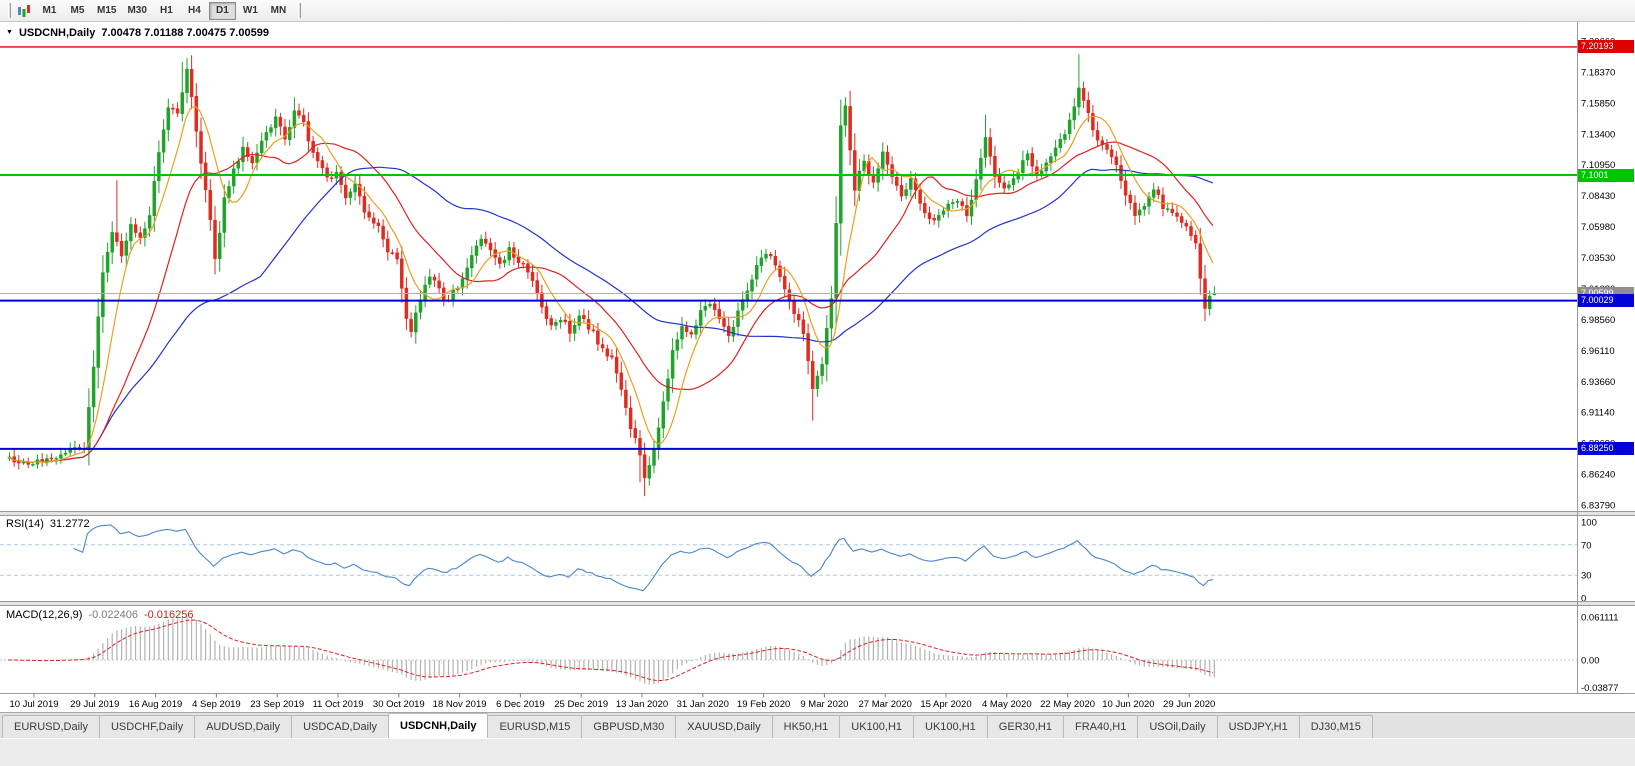 The image size is (1635, 766). Describe the element at coordinates (1598, 103) in the screenshot. I see `svg-text: 7.15850` at that location.